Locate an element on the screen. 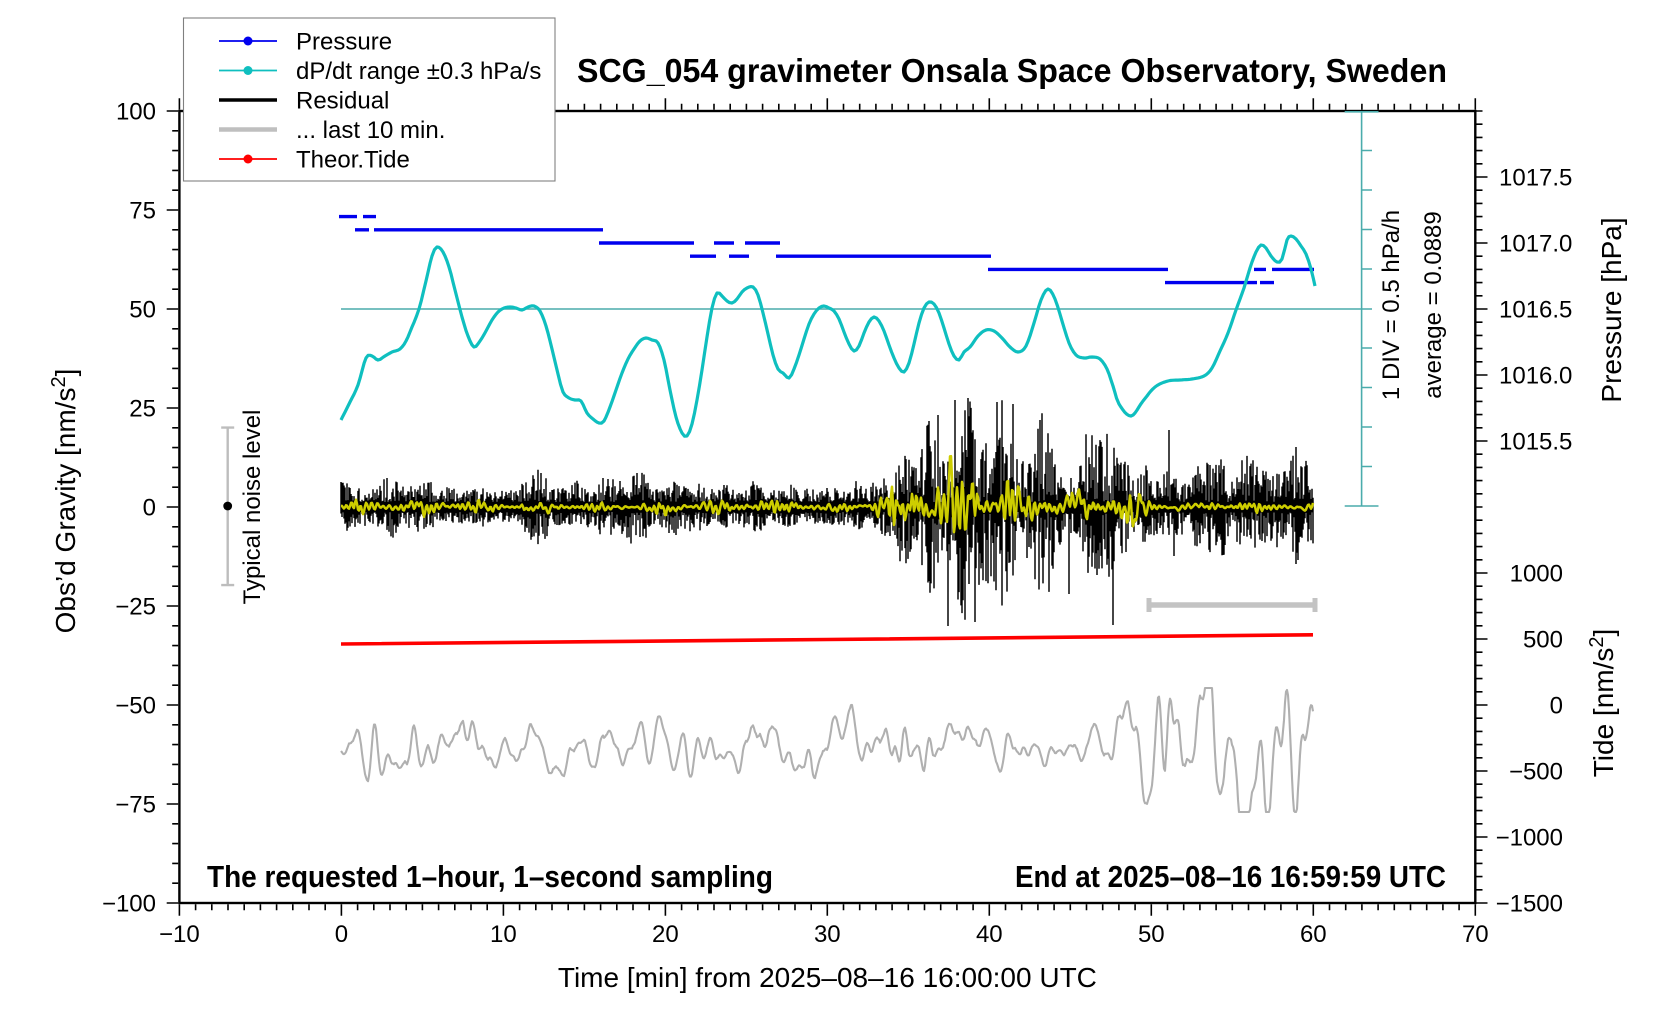  svg-text: −100 is located at coordinates (129, 904).